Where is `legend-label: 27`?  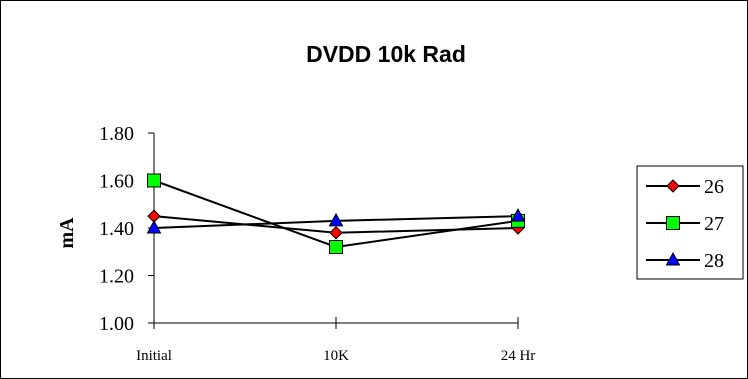 legend-label: 27 is located at coordinates (714, 224).